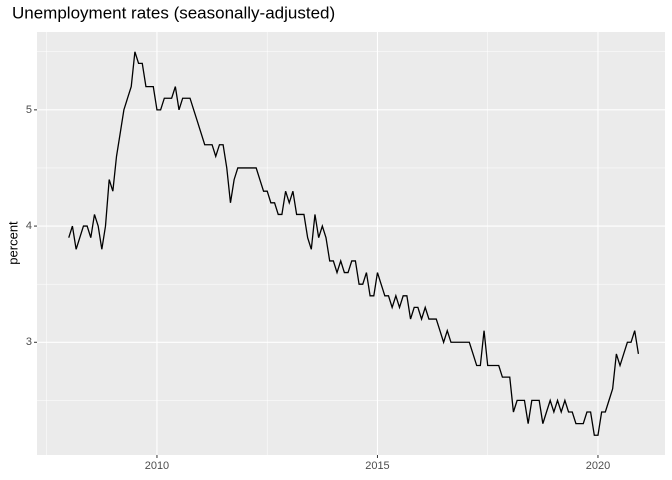 This screenshot has height=480, width=672. What do you see at coordinates (173, 12) in the screenshot?
I see `chart-title: Unemployment rates (seasonally-adjusted)` at bounding box center [173, 12].